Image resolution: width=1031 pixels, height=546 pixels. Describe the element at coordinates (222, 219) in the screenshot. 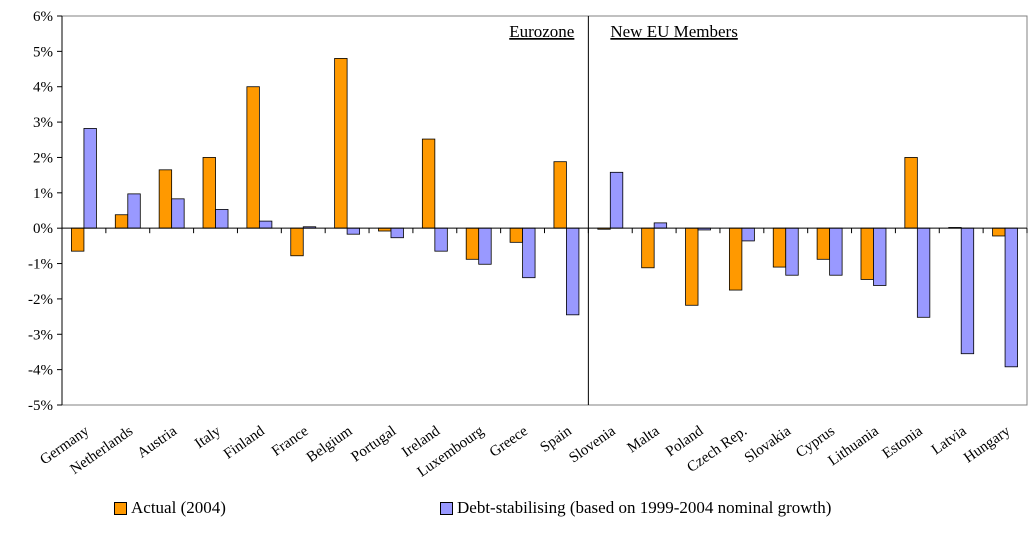

I see `bar-debt-stabilising-italy` at that location.